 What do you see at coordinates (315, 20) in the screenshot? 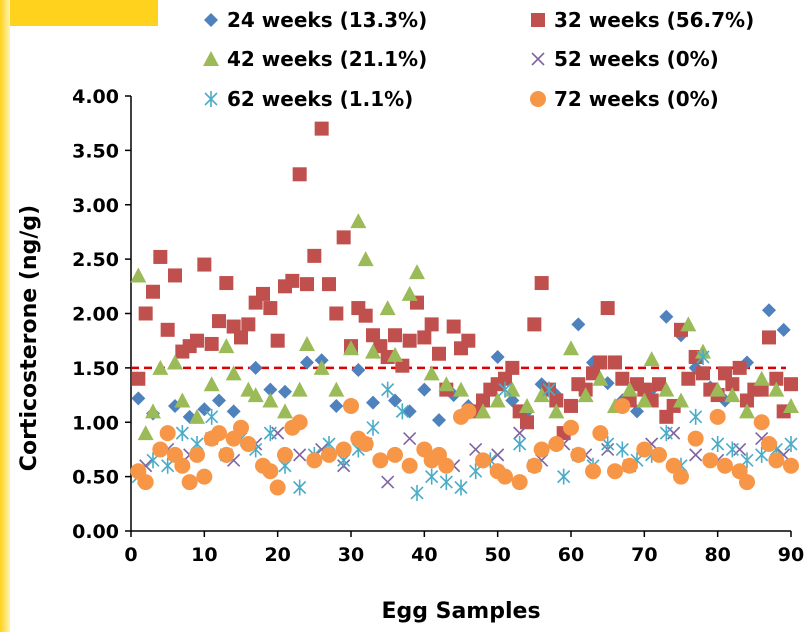
I see `legend-item: 24 weeks (13.3%)` at bounding box center [315, 20].